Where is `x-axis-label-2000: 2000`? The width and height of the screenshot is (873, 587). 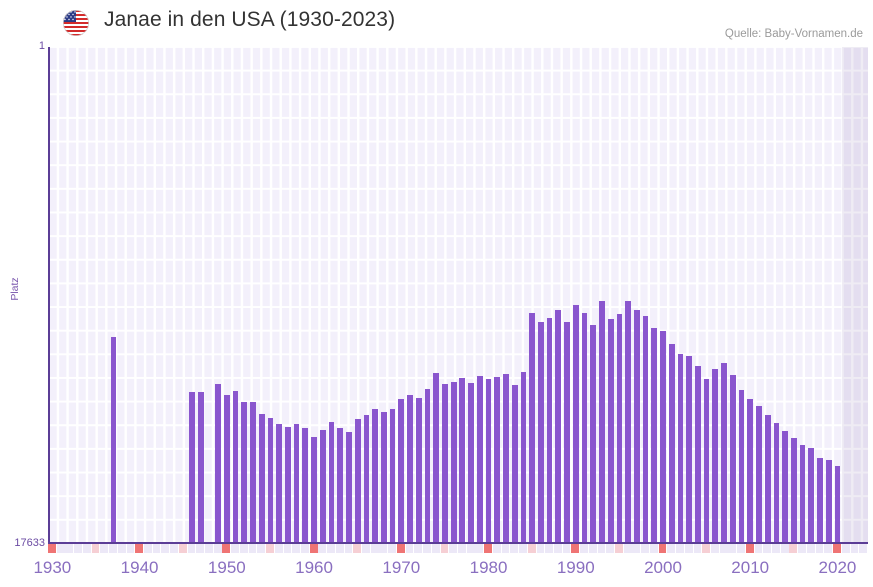
x-axis-label-2000: 2000 is located at coordinates (663, 567).